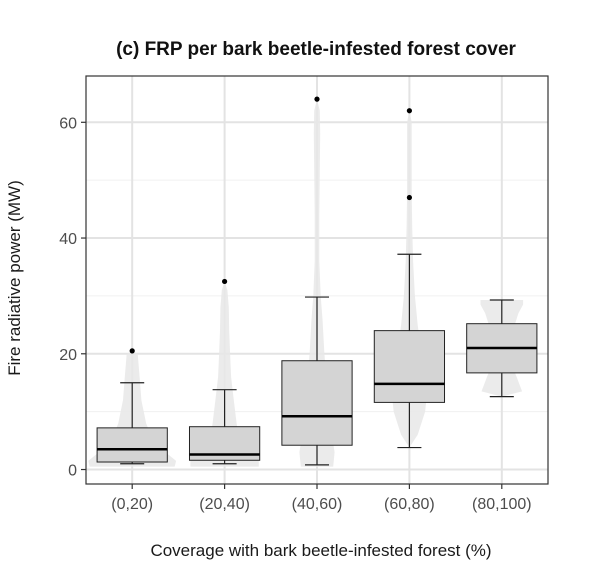  Describe the element at coordinates (409, 366) in the screenshot. I see `box-(60,80)` at that location.